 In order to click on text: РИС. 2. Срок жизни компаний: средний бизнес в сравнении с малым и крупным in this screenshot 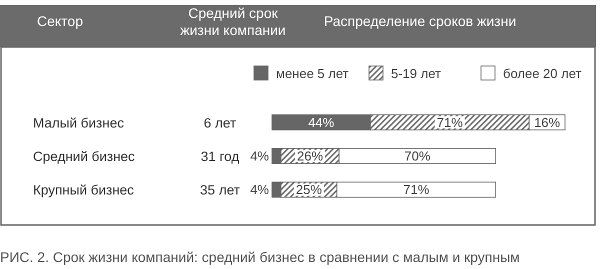, I will do `click(260, 257)`.